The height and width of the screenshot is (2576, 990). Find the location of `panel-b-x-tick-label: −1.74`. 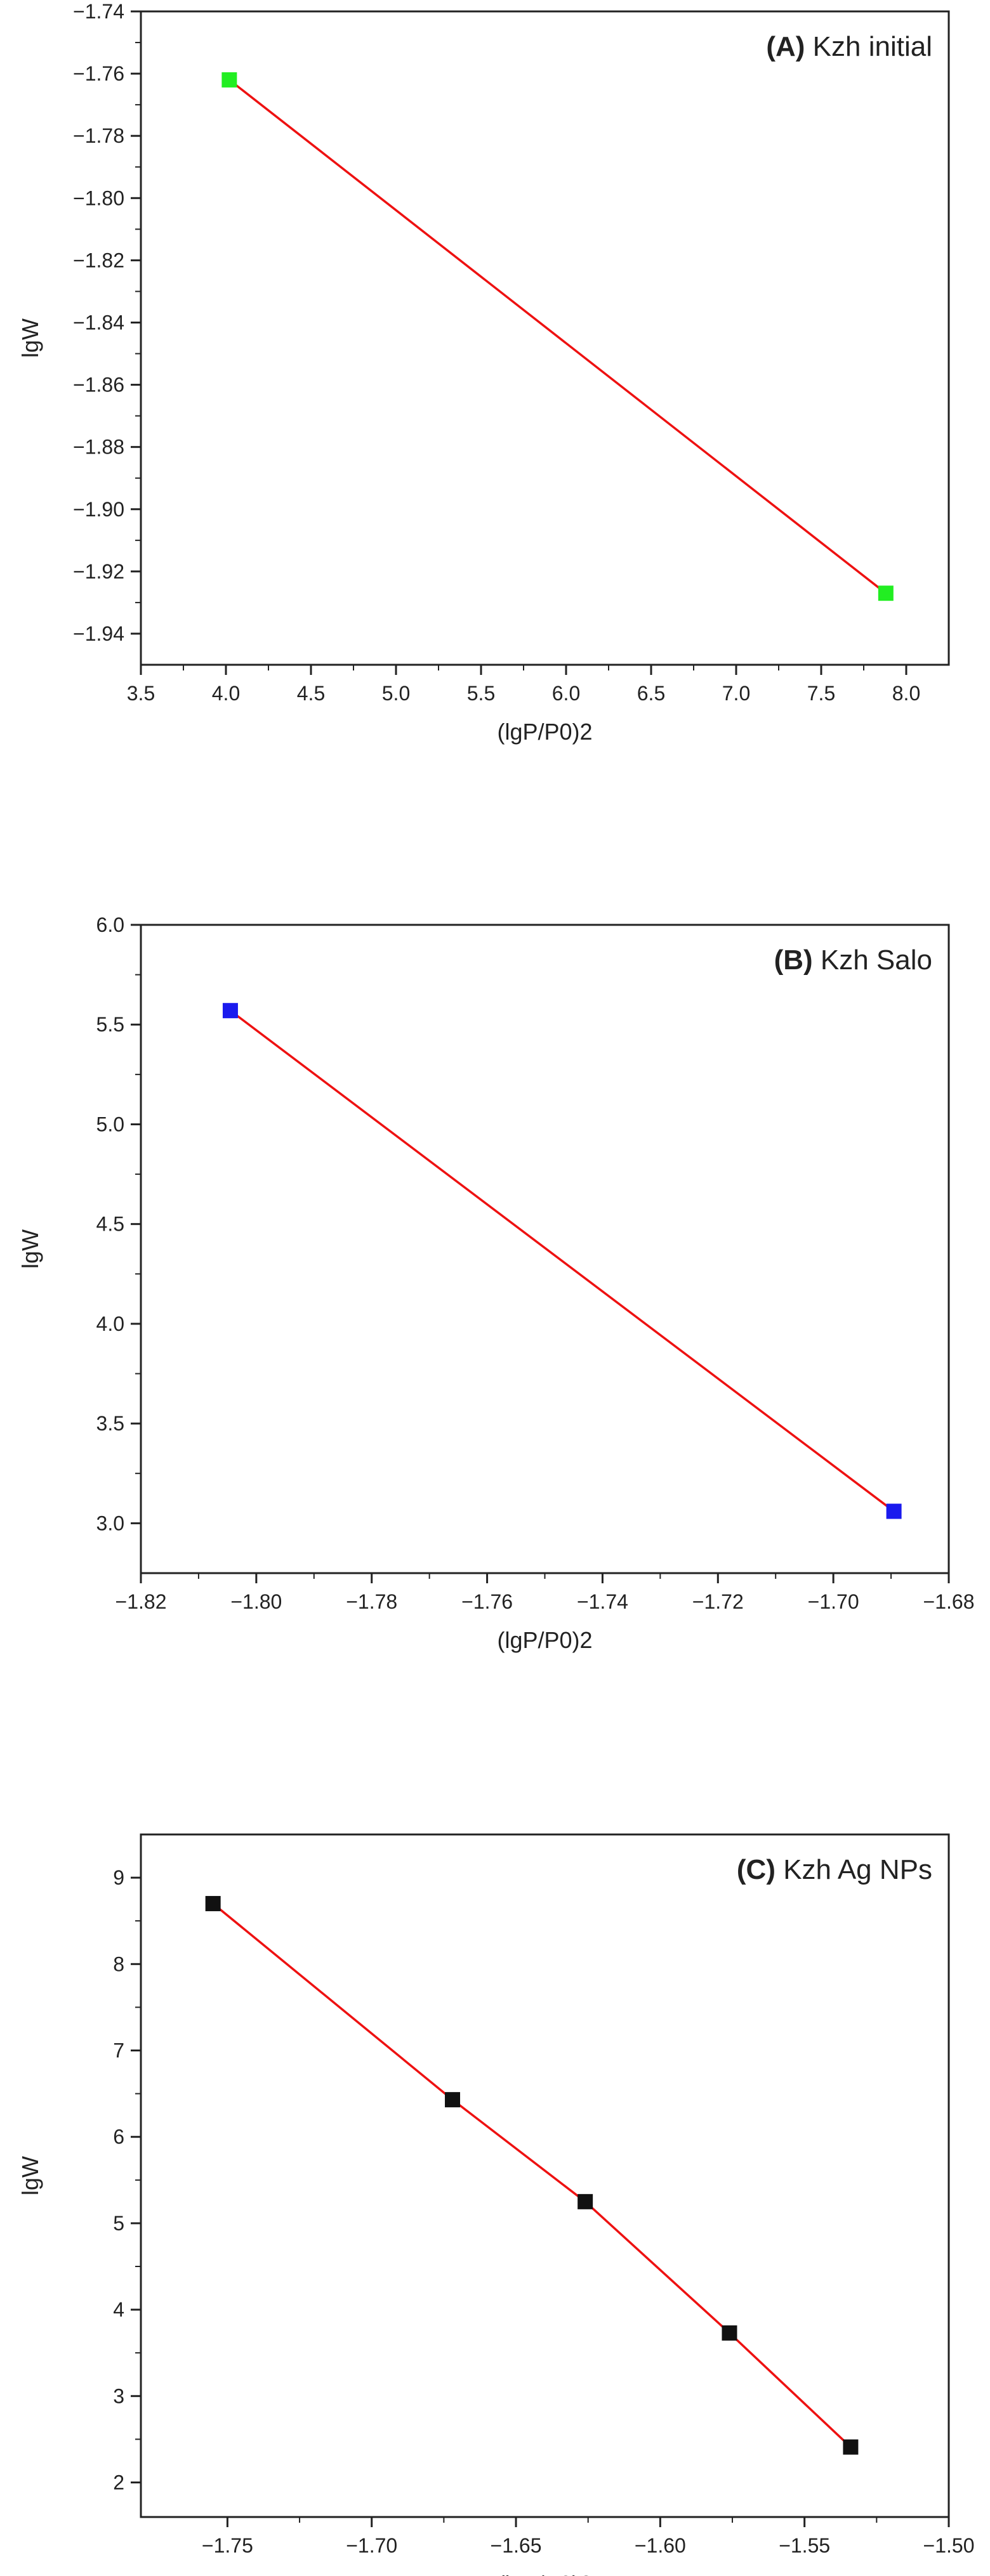

panel-b-x-tick-label: −1.74 is located at coordinates (602, 1602).